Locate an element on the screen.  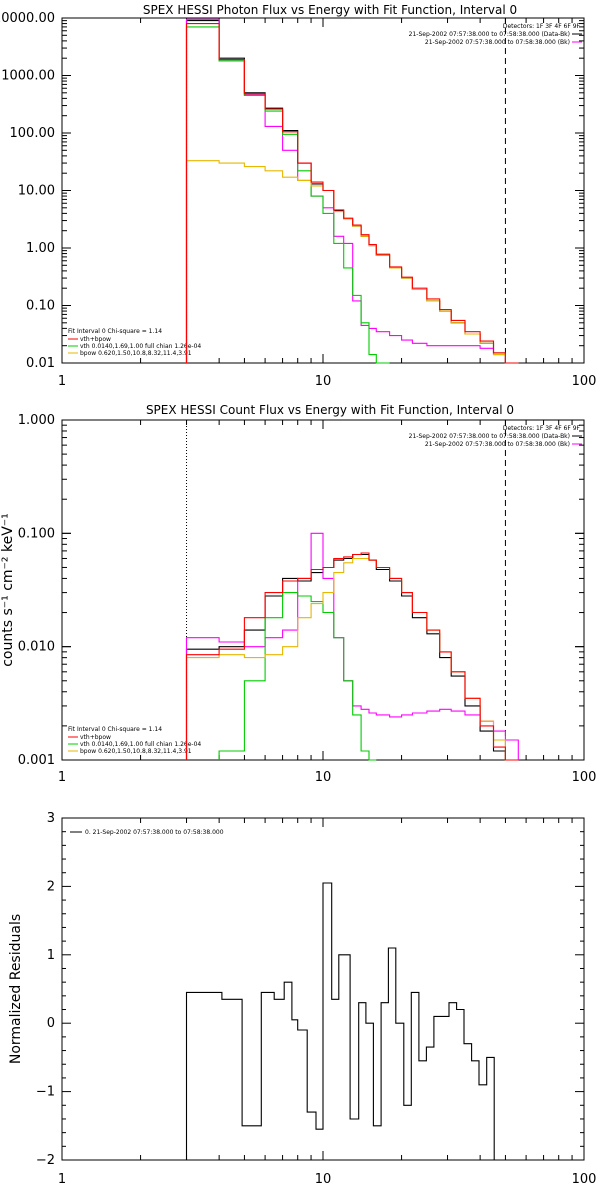
residuals-x-ticks: 1 10 100 is located at coordinates (327, 1179).